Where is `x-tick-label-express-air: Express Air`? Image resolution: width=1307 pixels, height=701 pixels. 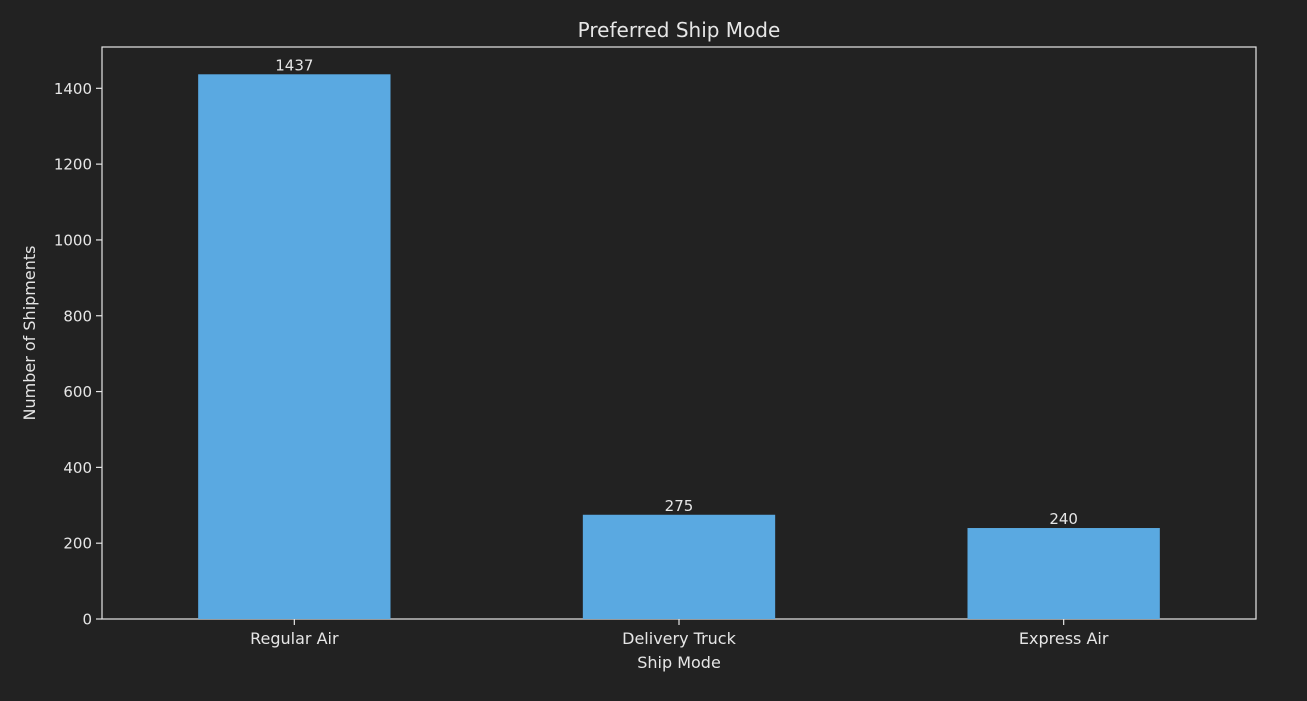 x-tick-label-express-air: Express Air is located at coordinates (1064, 638).